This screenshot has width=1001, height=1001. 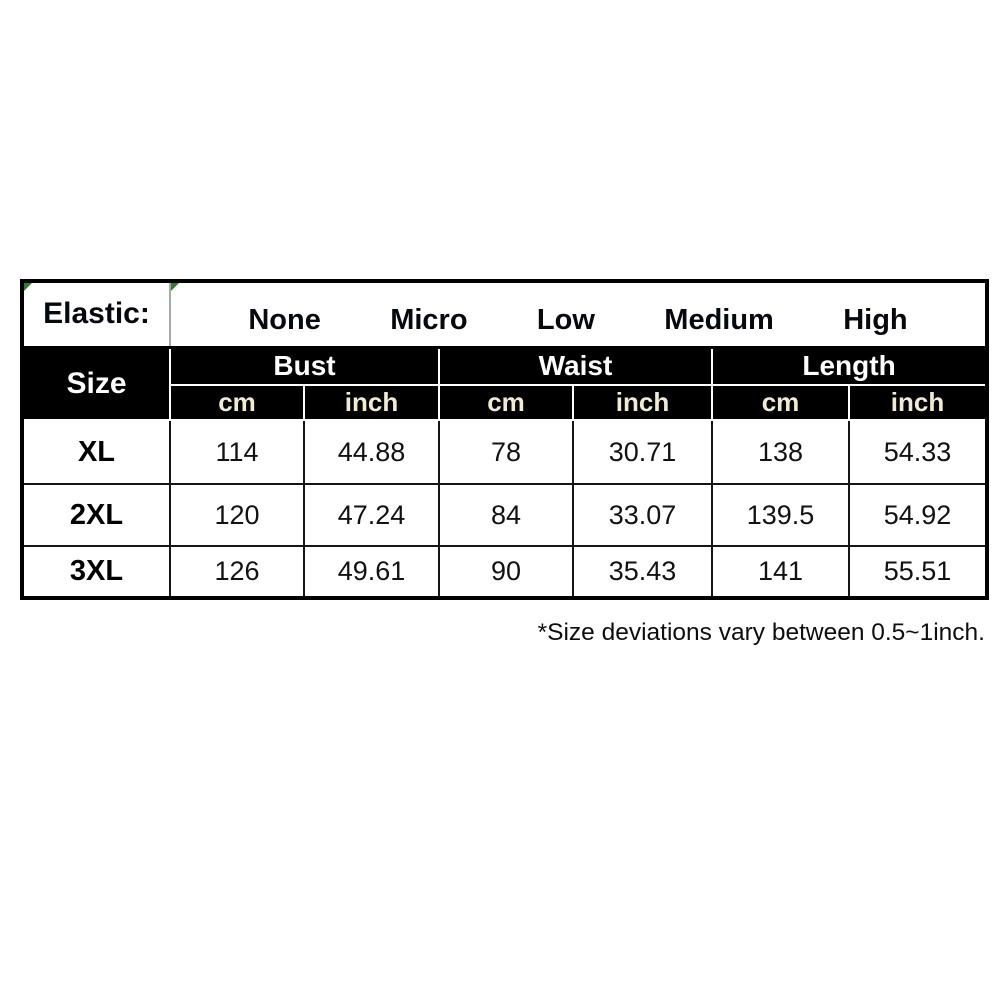 I want to click on measurement-cell: 49.61, so click(x=371, y=572).